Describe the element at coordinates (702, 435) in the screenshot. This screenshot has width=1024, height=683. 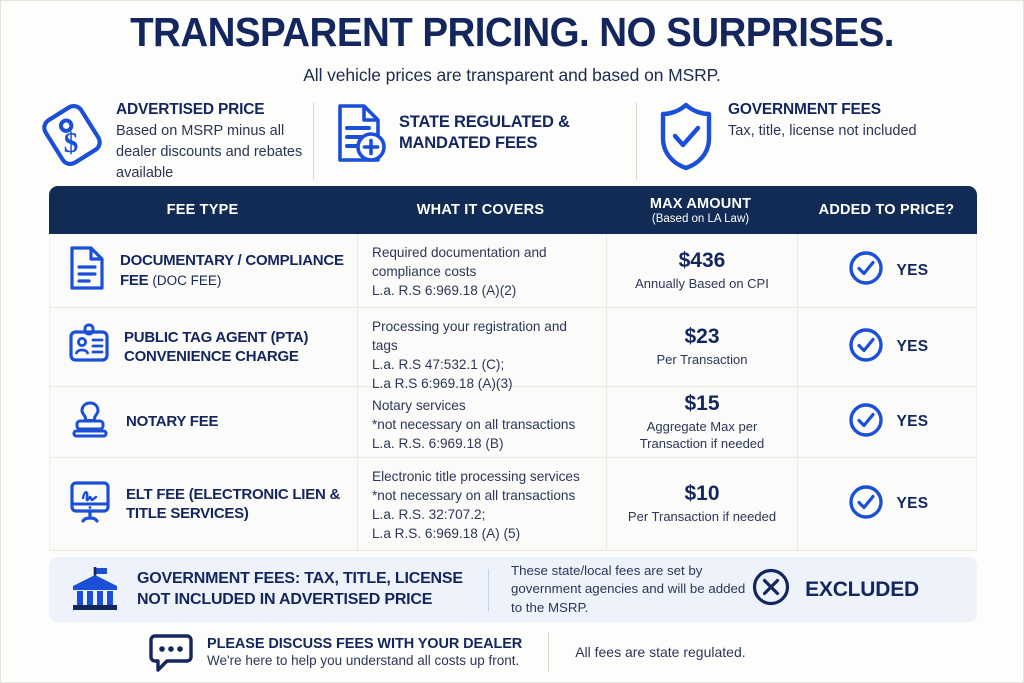
I see `amount-note: Aggregate Max per Transaction if needed` at that location.